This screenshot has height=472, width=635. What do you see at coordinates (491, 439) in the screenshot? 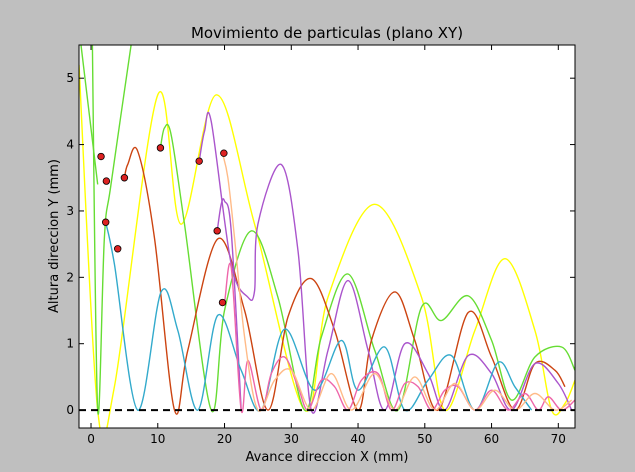
I see `x-tick-label: 60` at bounding box center [491, 439].